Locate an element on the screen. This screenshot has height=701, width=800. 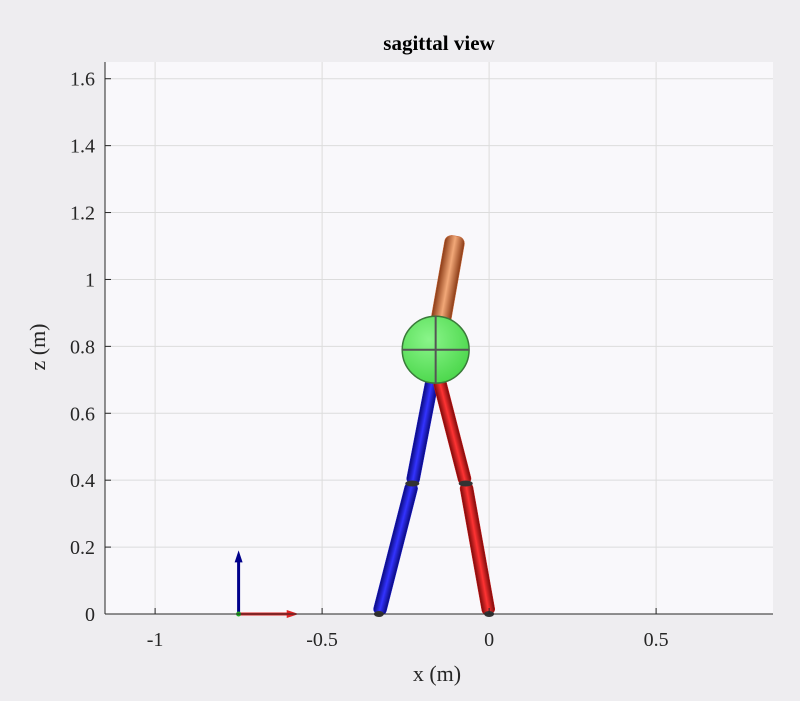
y-tick-label: 0.2 is located at coordinates (82, 548).